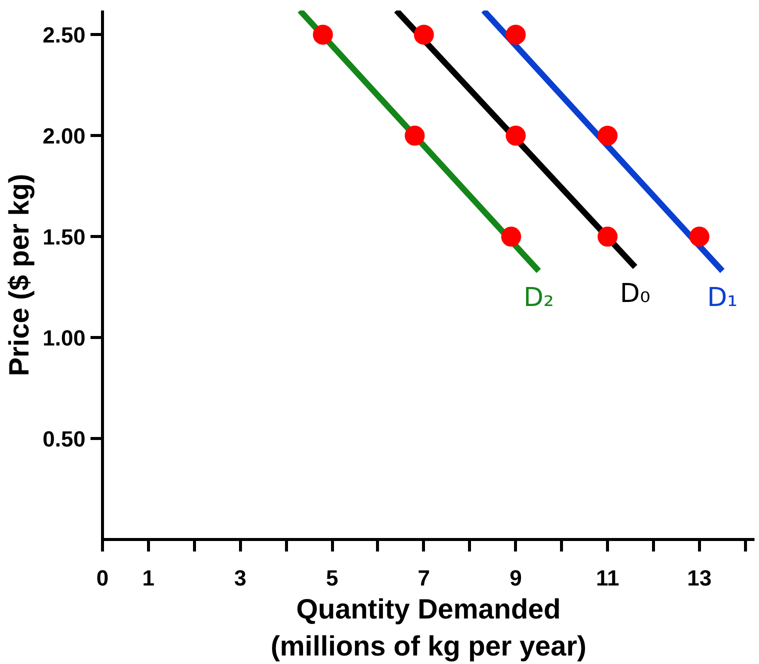 Image resolution: width=759 pixels, height=664 pixels. What do you see at coordinates (722, 297) in the screenshot?
I see `series-label: D₁` at bounding box center [722, 297].